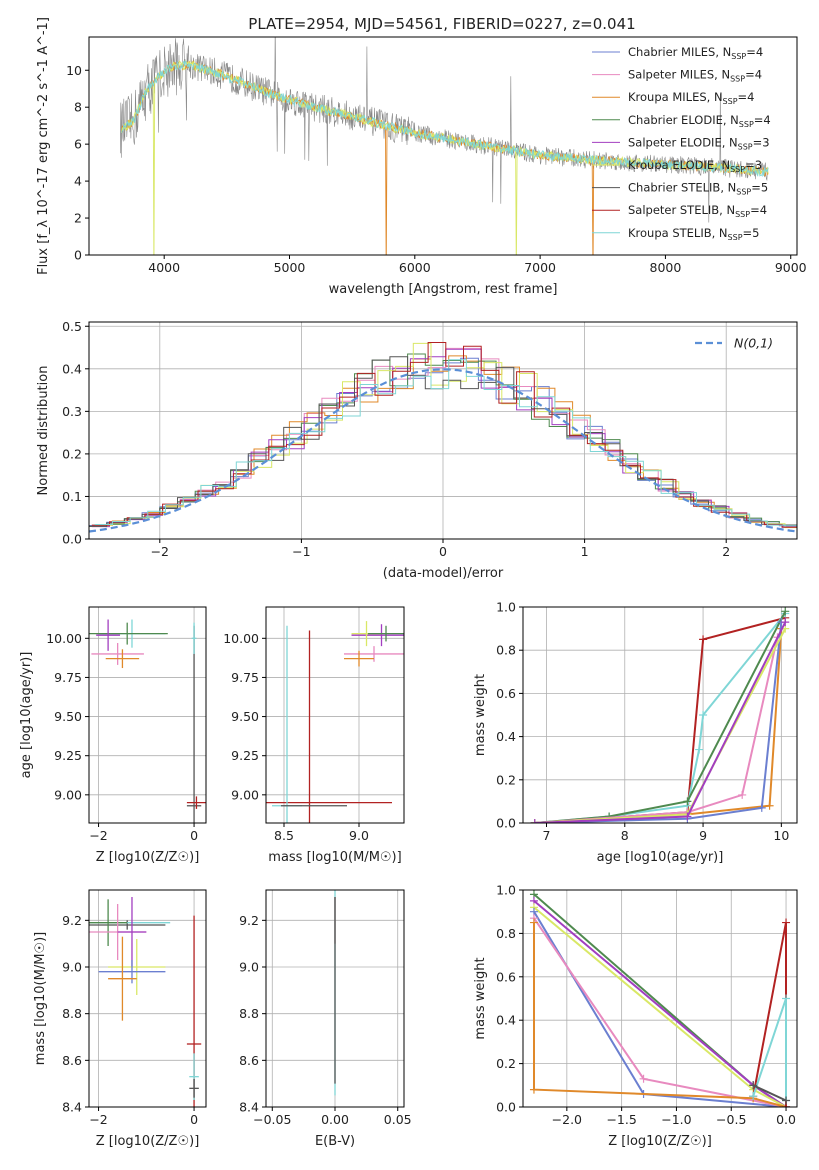 The image size is (819, 1170). What do you see at coordinates (769, 1093) in the screenshot?
I see `weight-line-chabrier_stelib` at bounding box center [769, 1093].